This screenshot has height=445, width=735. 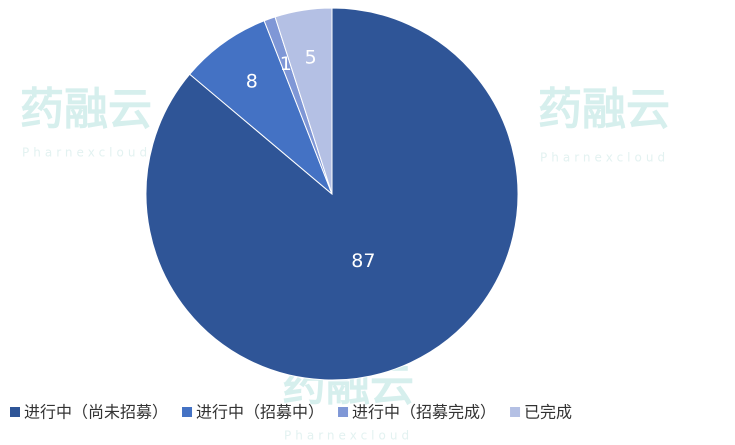 I want to click on data-label: 87, so click(x=363, y=261).